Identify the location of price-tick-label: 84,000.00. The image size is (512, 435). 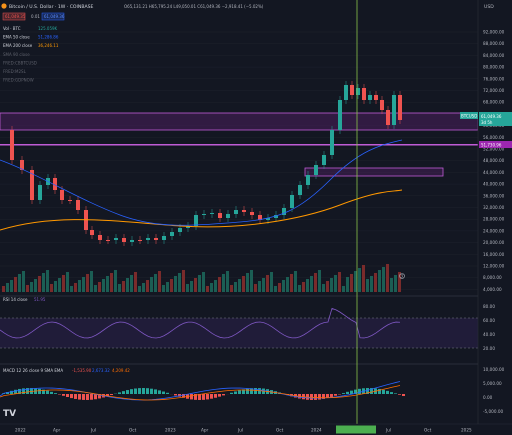
(494, 55).